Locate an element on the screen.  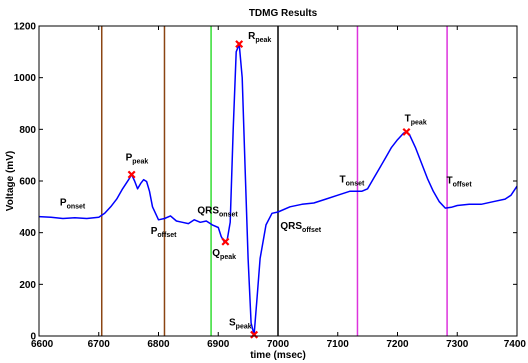
x-tick-label-3: 6900 is located at coordinates (218, 344).